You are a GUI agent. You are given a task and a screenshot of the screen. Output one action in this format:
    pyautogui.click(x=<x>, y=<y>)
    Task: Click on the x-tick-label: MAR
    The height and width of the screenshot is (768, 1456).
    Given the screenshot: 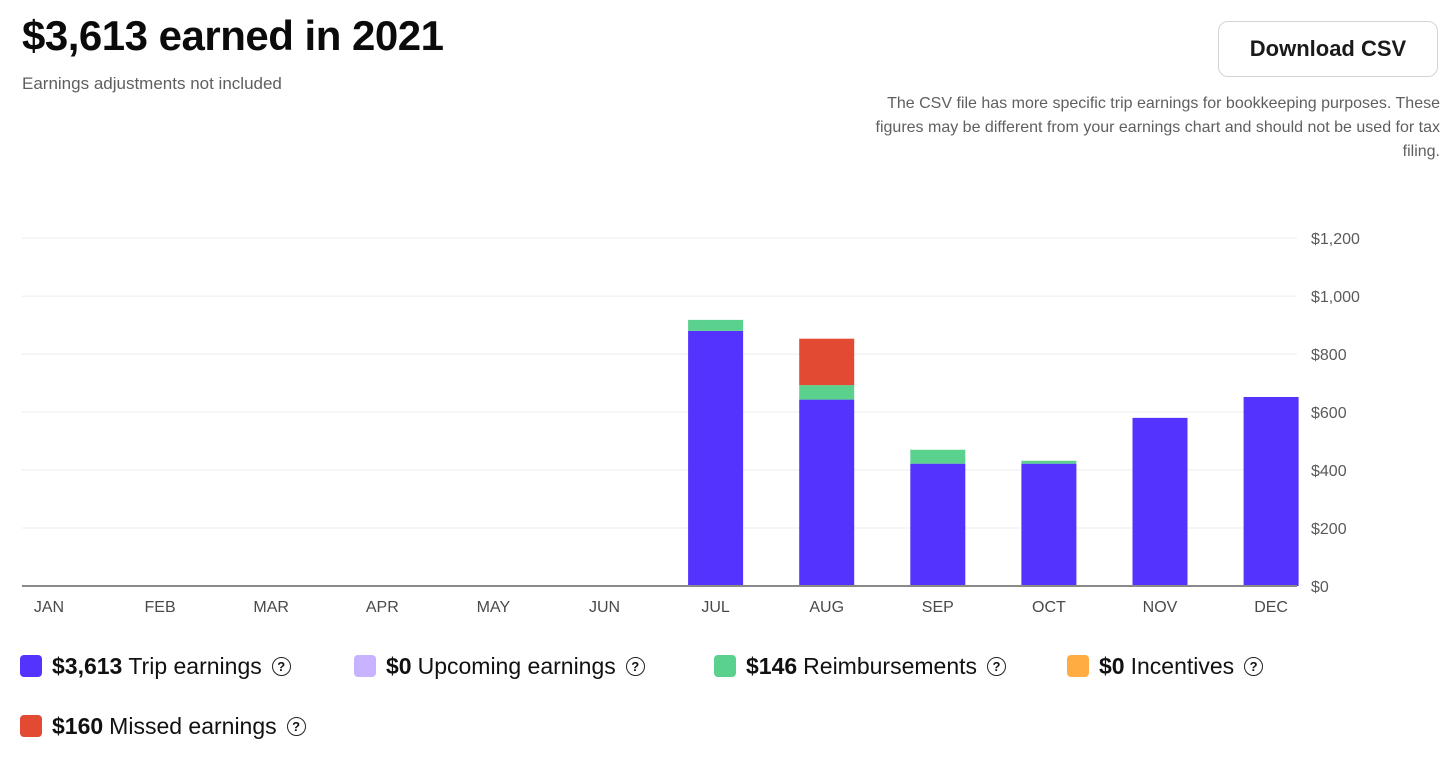 What is the action you would take?
    pyautogui.click(x=271, y=607)
    